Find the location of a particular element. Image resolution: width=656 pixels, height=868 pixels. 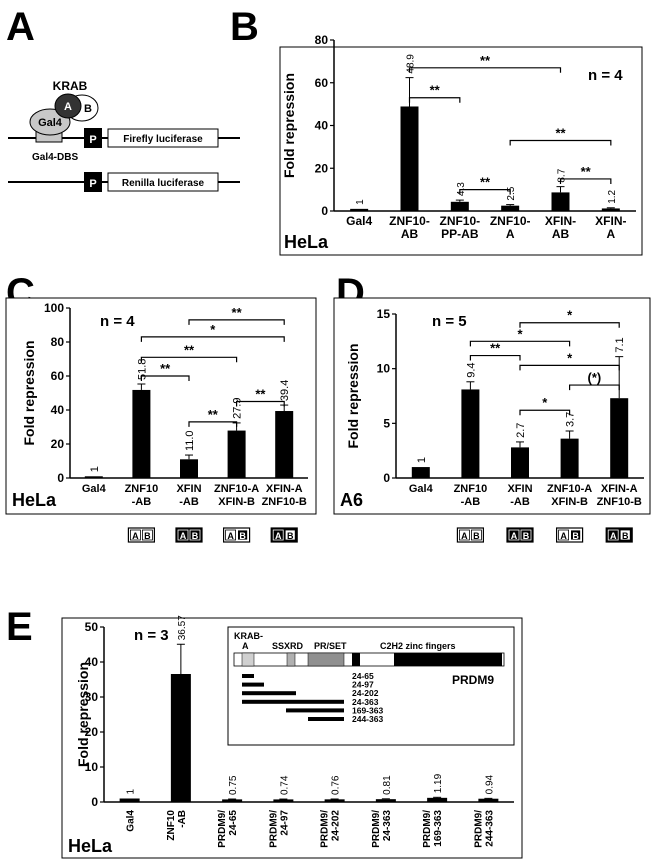

krab-b-label: B is located at coordinates (88, 109).